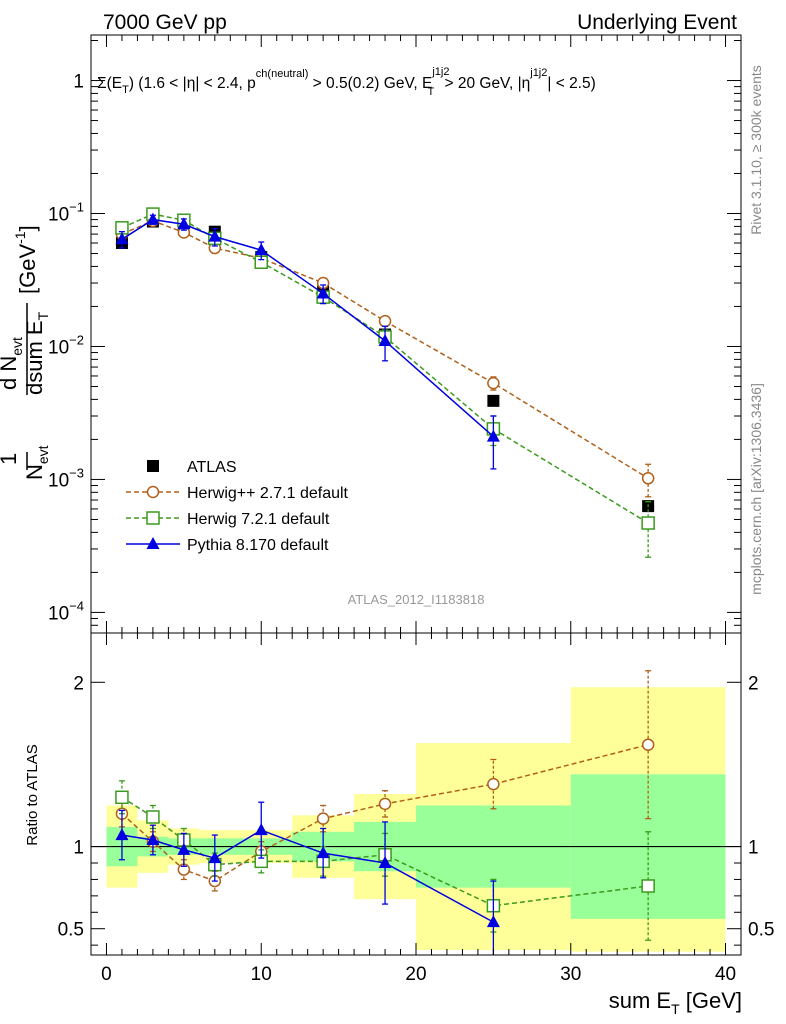 The image size is (786, 1024). I want to click on y-tick-label: 10⁻⁴, so click(66, 611).